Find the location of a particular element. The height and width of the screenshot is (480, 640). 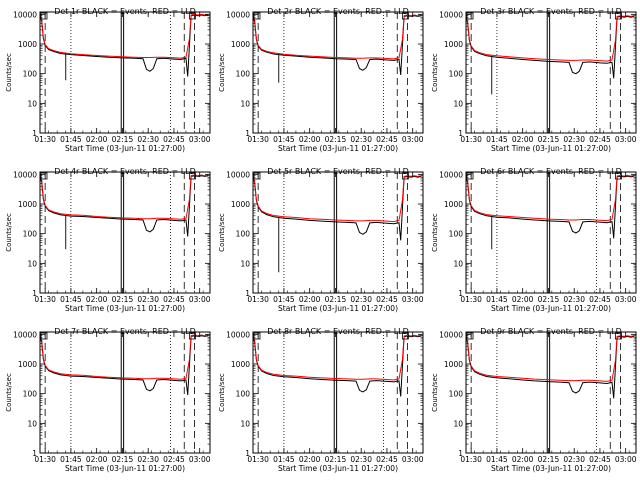

panel-title: Det 9r BLACK = Events, RED = LLD is located at coordinates (551, 331).